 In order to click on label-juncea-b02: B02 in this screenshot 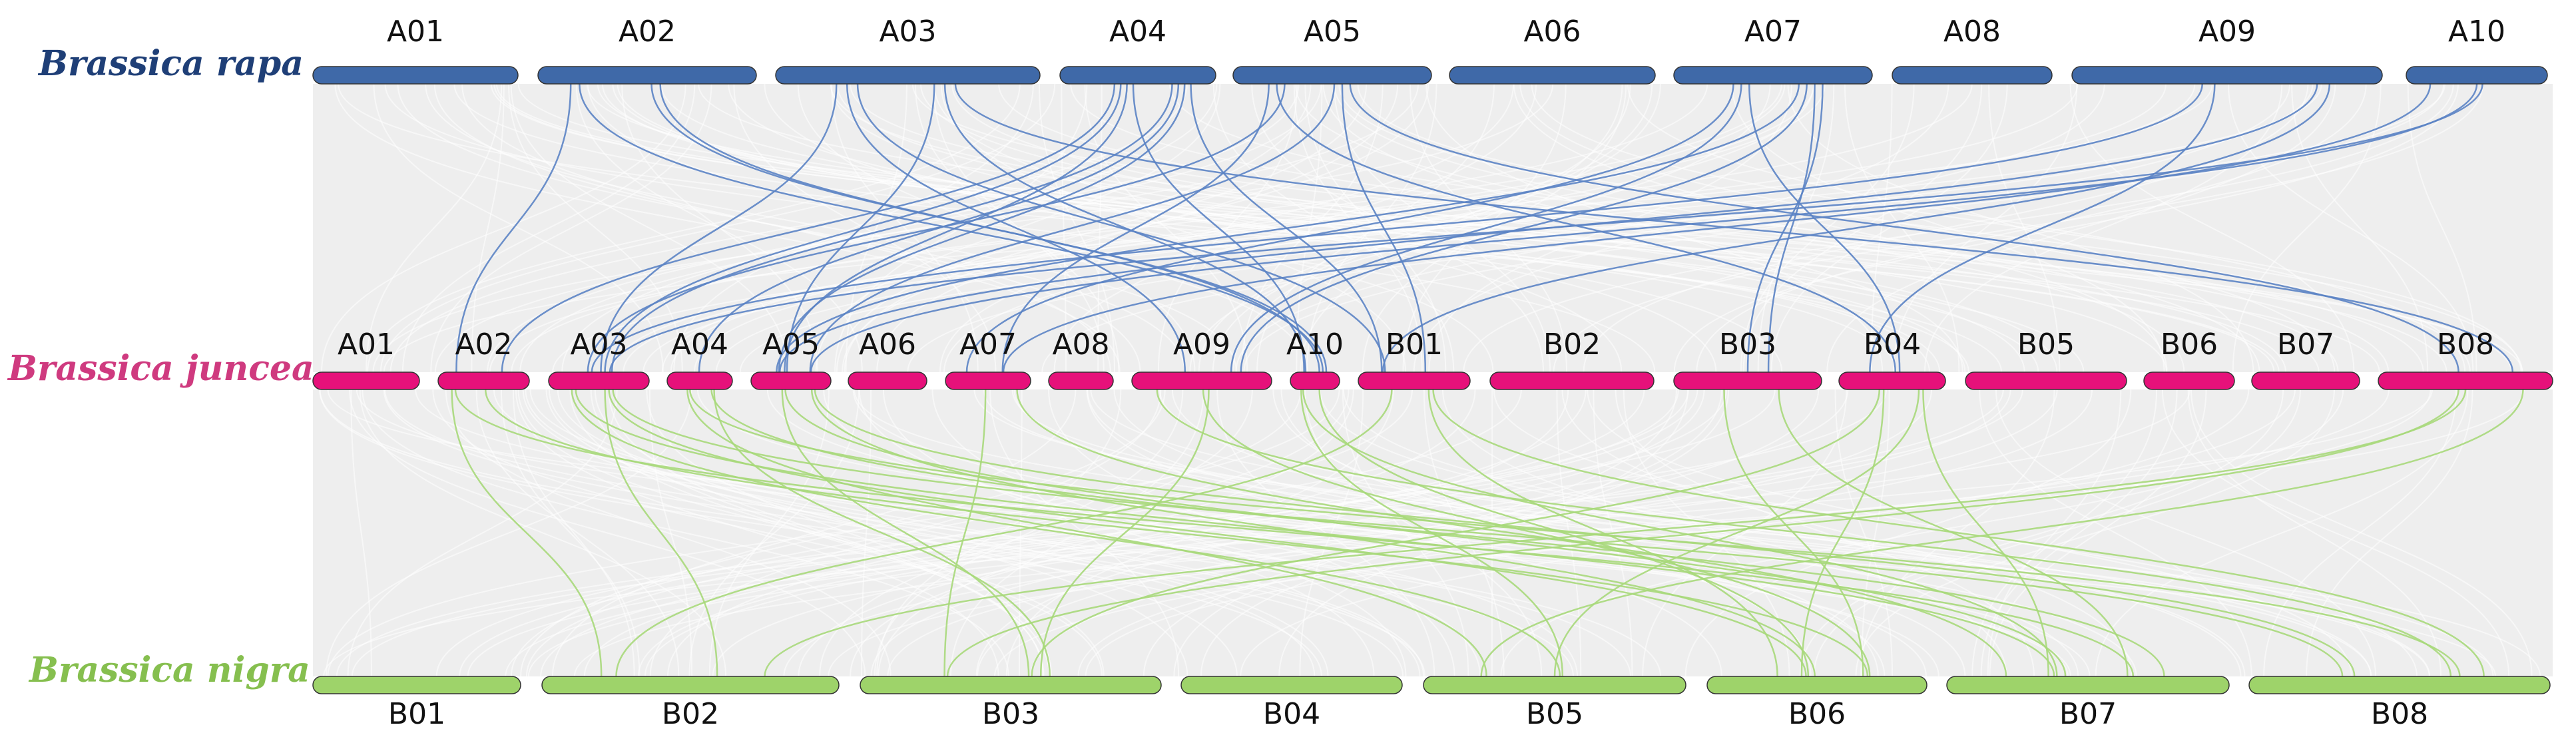, I will do `click(1572, 345)`.